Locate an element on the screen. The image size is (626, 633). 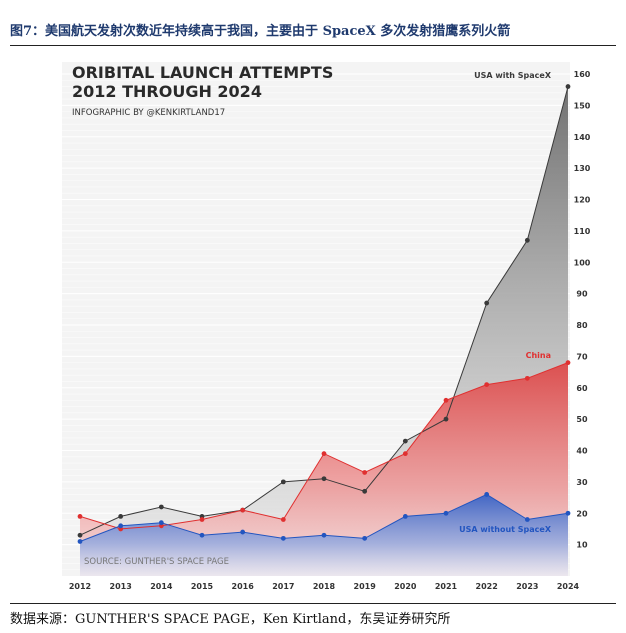
x-tick-label: 2021 is located at coordinates (446, 586).